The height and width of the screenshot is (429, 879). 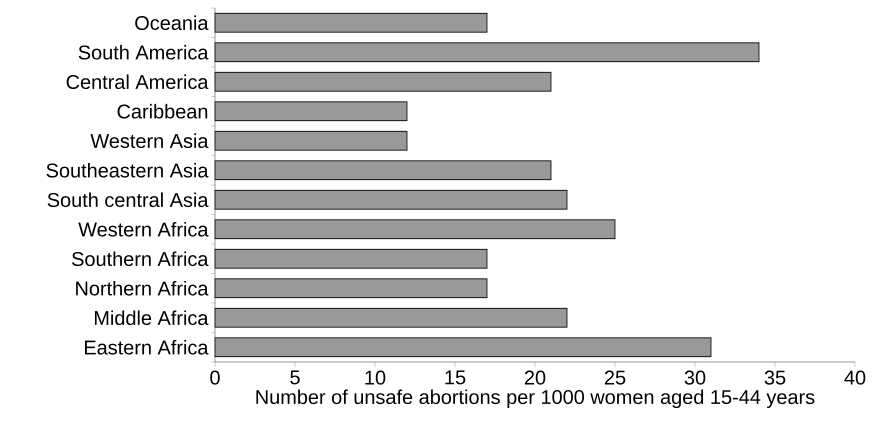 I want to click on y-tick-label: Western Africa, so click(x=143, y=229).